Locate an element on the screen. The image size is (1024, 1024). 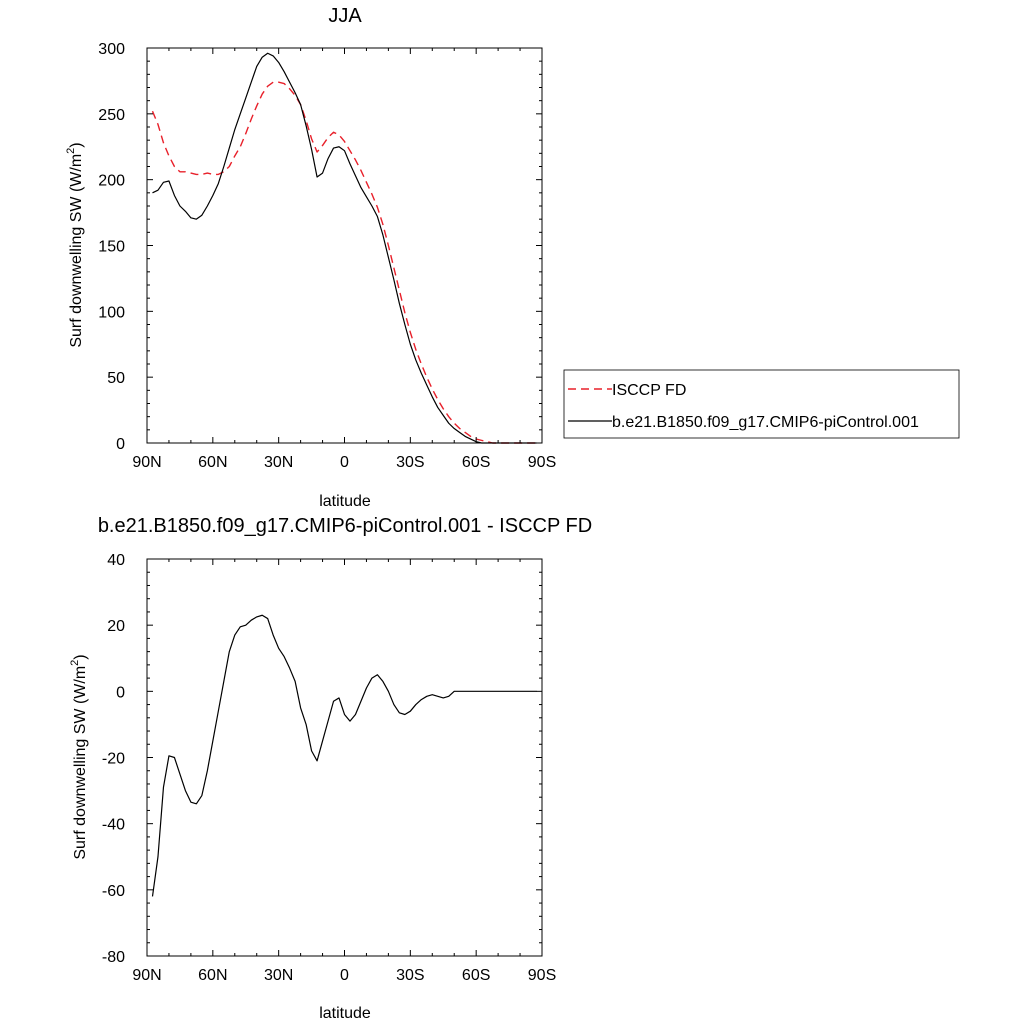
bottom-y-tick-label: -60 is located at coordinates (113, 891).